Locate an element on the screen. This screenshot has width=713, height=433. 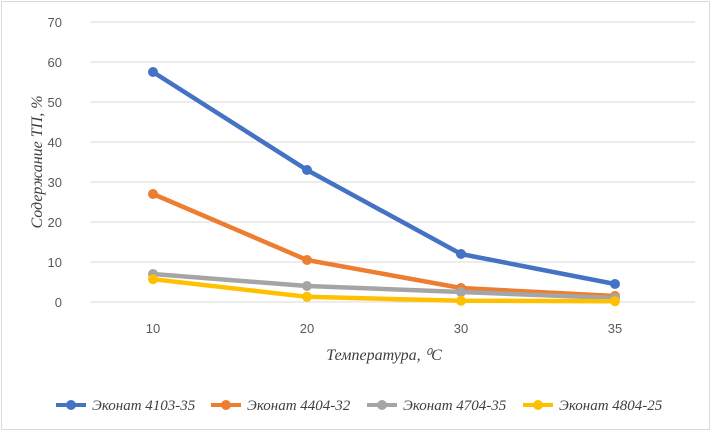
x-tick-label: 20 is located at coordinates (307, 328).